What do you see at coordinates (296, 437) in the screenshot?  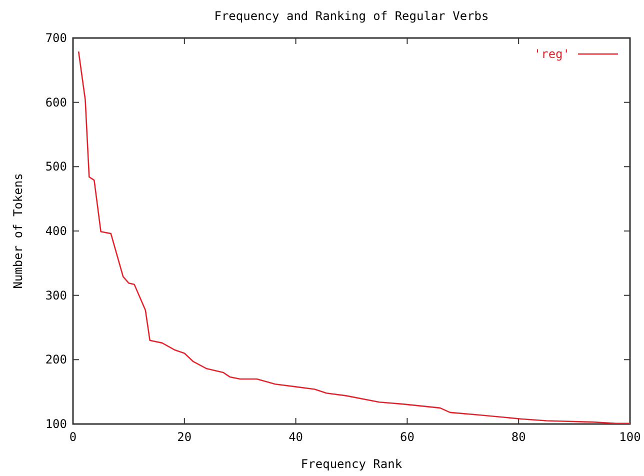 I see `x-tick-label: 40` at bounding box center [296, 437].